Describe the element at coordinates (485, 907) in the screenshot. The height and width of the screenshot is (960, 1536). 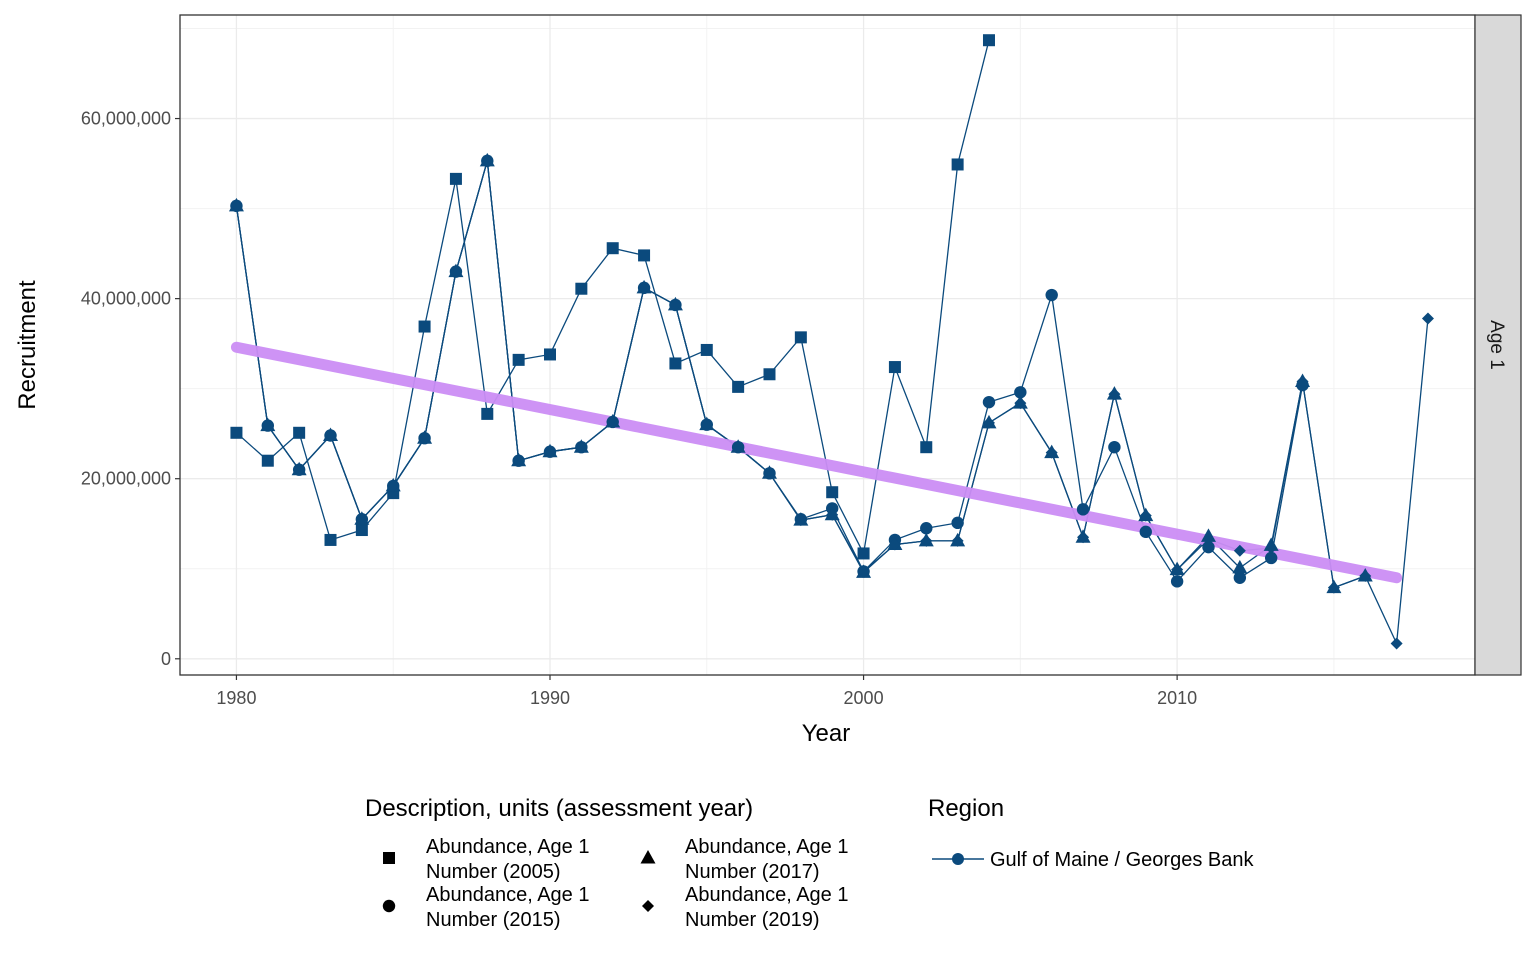
I see `legend-item: Abundance, Age 1 Number (2015)` at that location.